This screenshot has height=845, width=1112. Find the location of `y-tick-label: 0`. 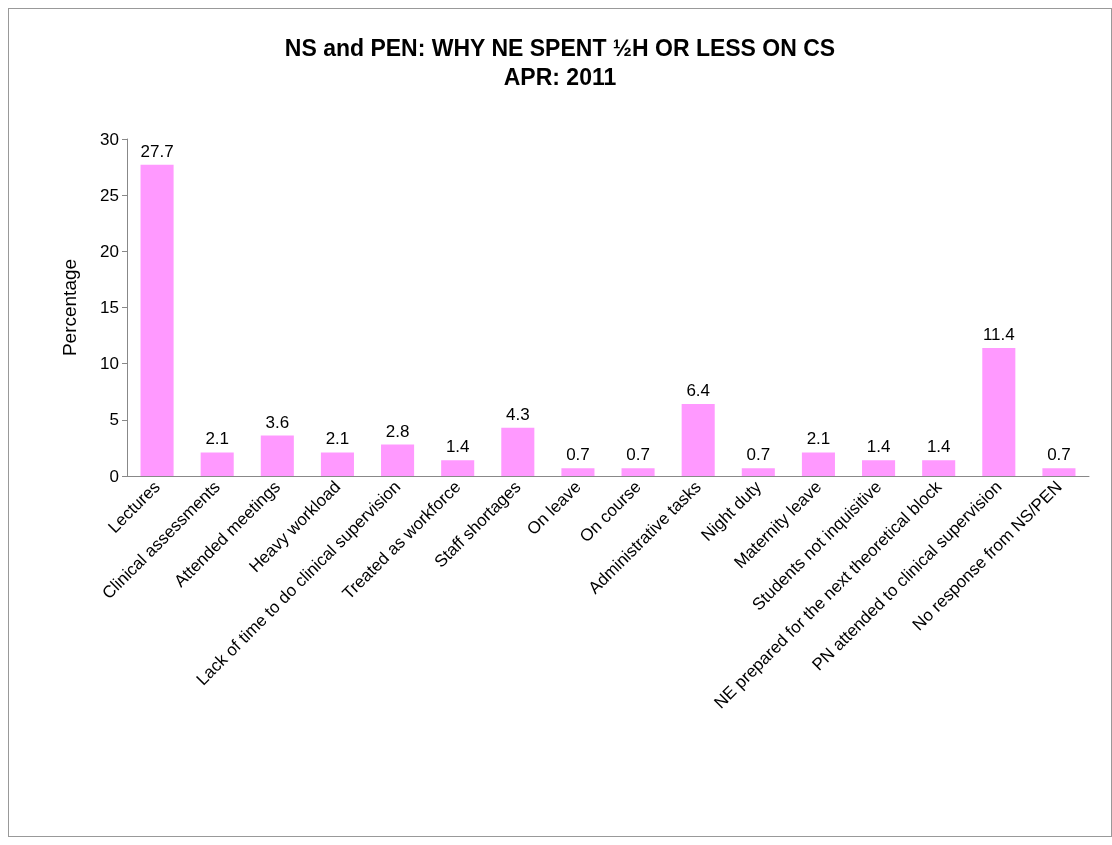

y-tick-label: 0 is located at coordinates (114, 476).